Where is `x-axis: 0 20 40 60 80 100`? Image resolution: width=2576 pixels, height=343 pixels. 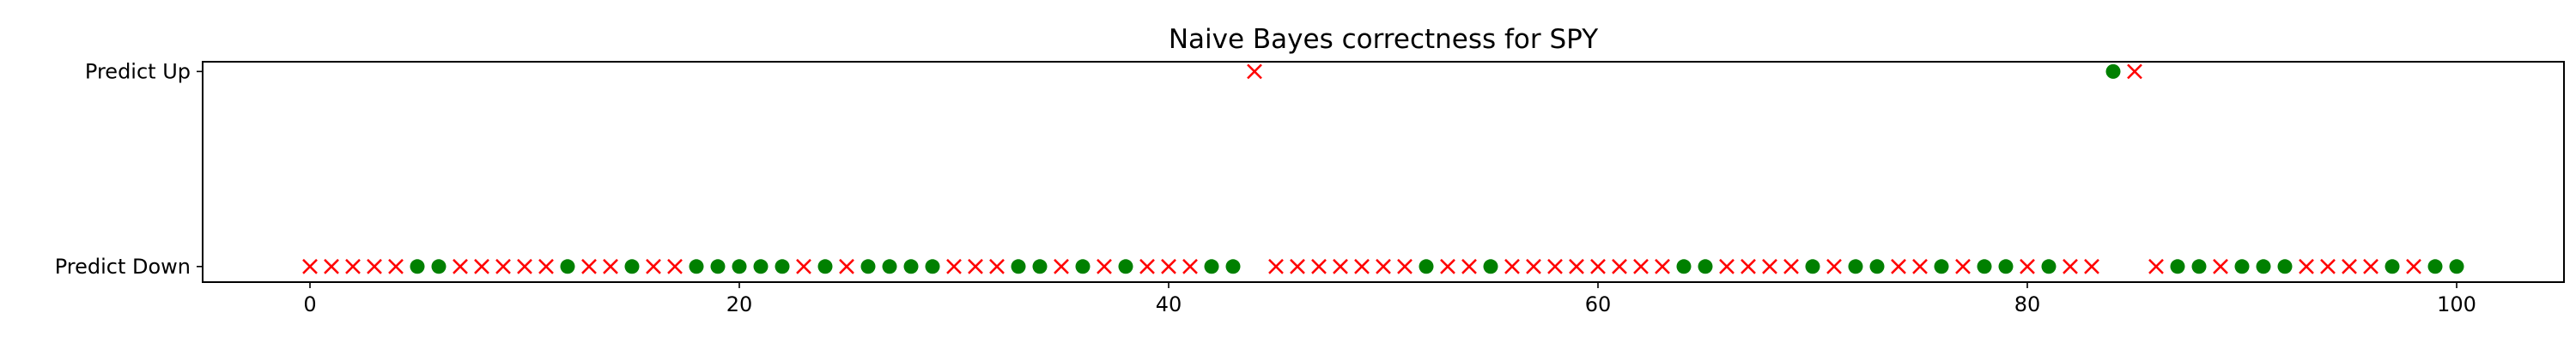 x-axis: 0 20 40 60 80 100 is located at coordinates (1389, 299).